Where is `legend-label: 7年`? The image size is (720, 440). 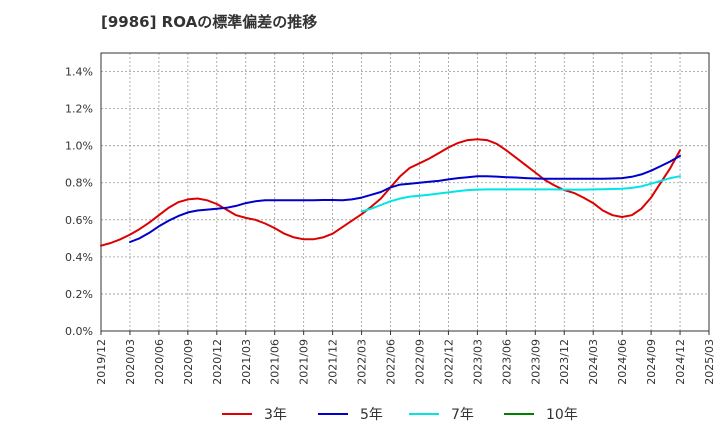
legend-label: 7年 is located at coordinates (462, 415).